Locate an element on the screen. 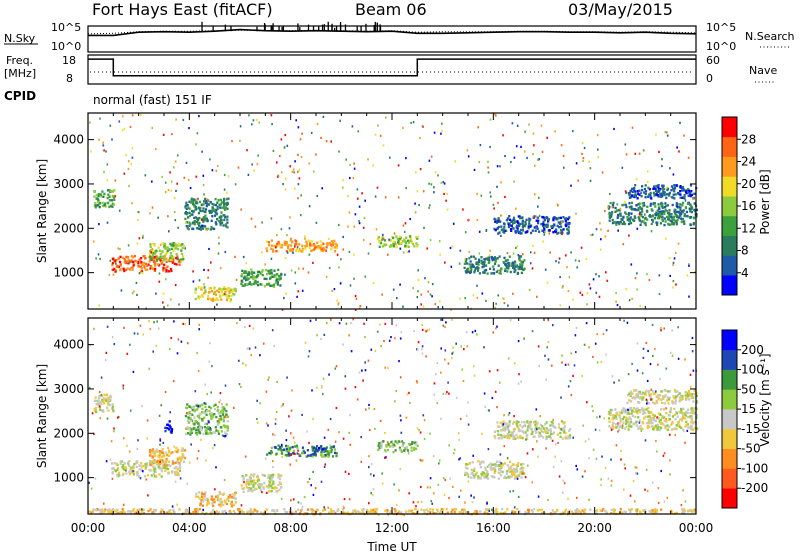 The image size is (800, 554). colorbar-tick-label: 20 is located at coordinates (748, 184).